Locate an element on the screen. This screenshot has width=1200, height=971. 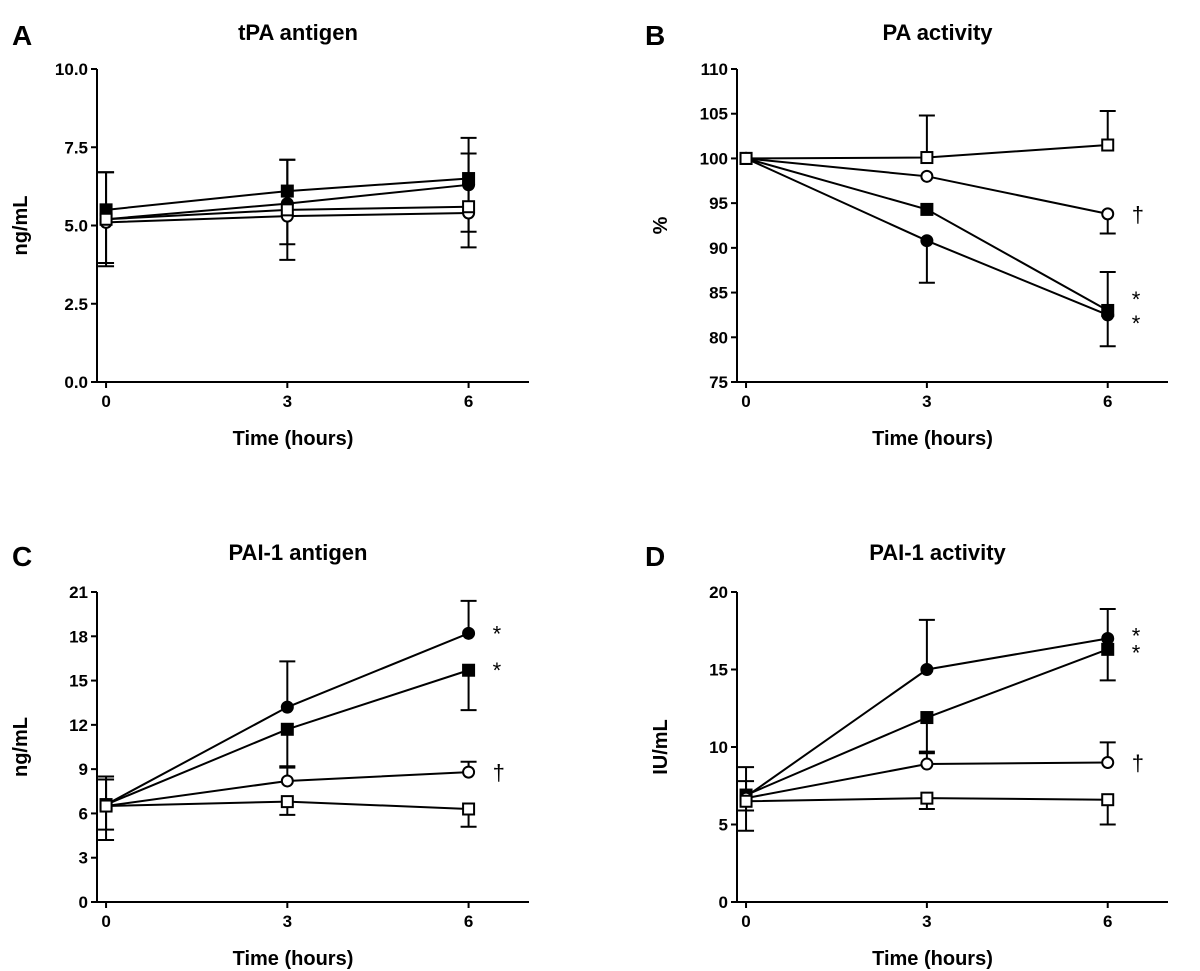
y-tick-label: 0.0 is located at coordinates (76, 382).